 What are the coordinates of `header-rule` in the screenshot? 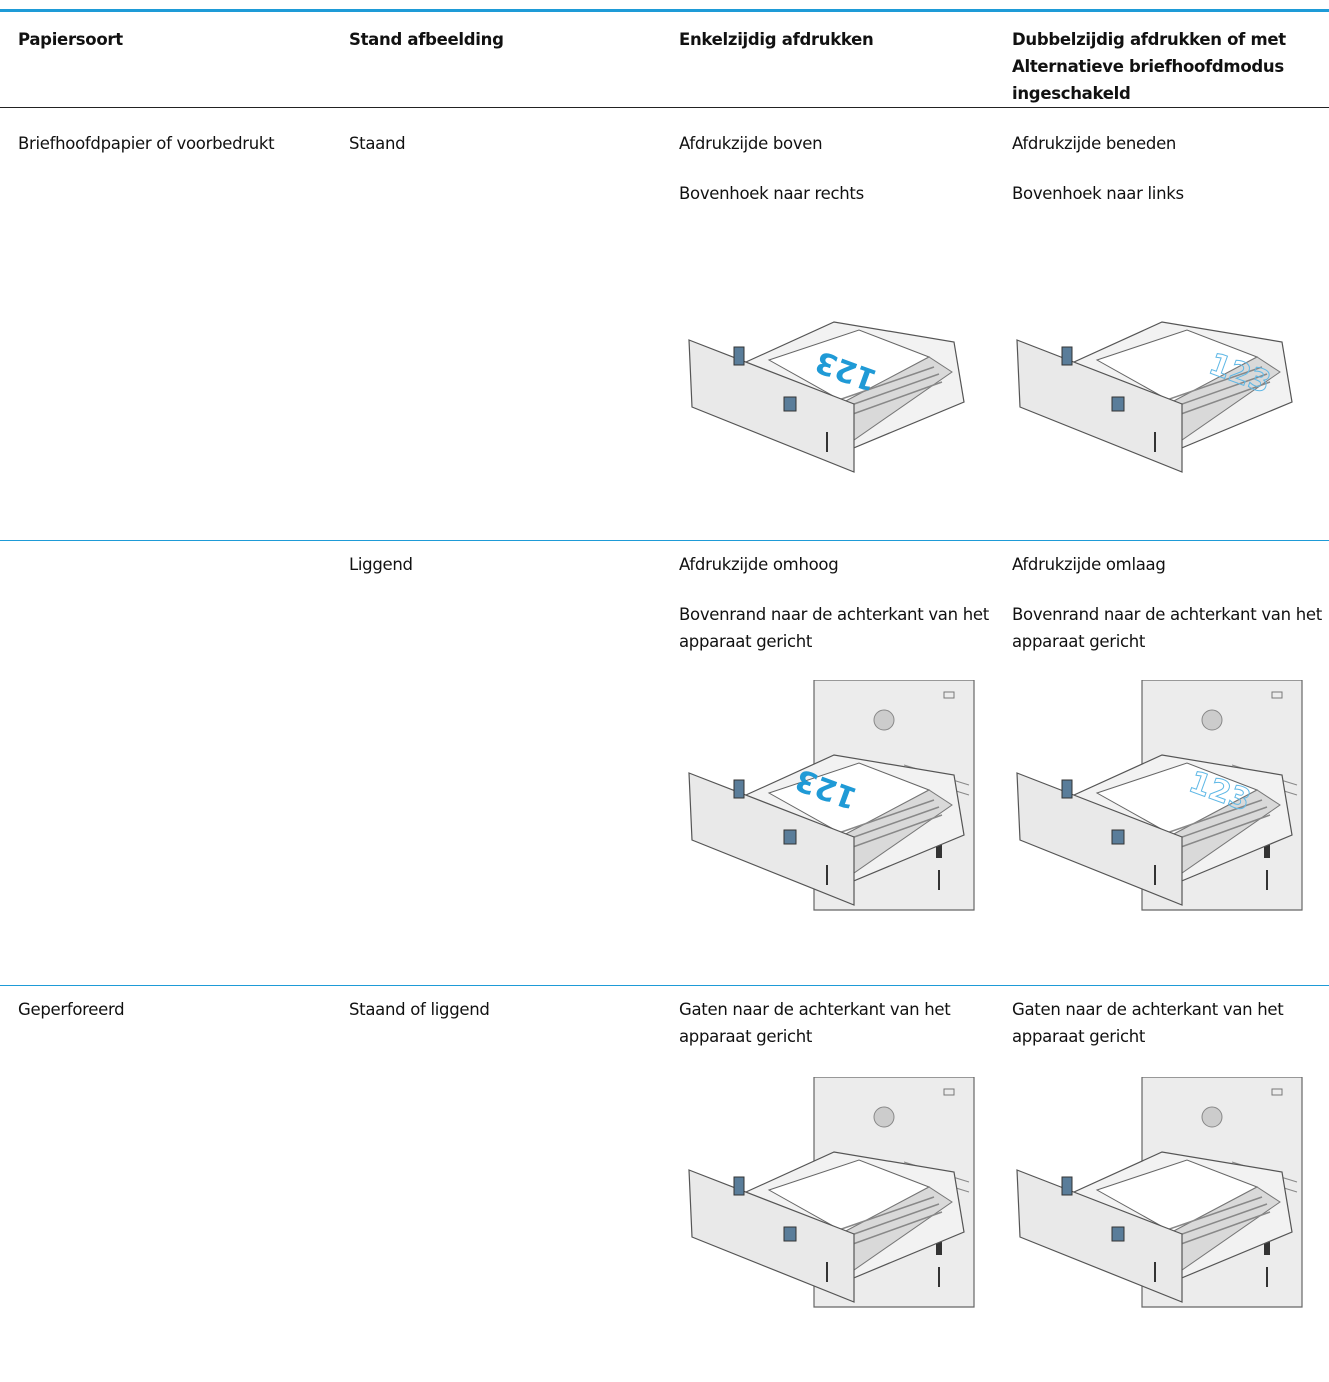 It's located at (664, 107).